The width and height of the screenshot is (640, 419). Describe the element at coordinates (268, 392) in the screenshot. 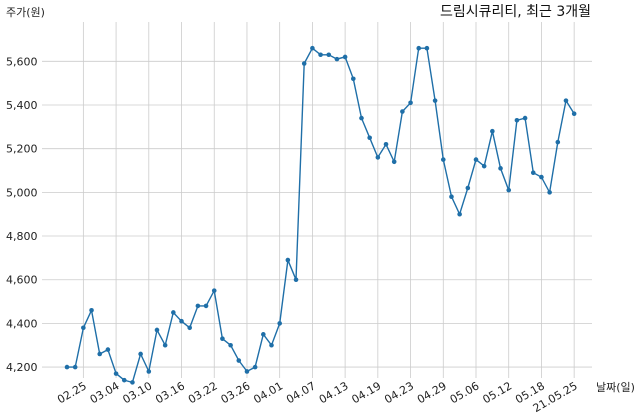

I see `x-tick-label: 04.01` at that location.